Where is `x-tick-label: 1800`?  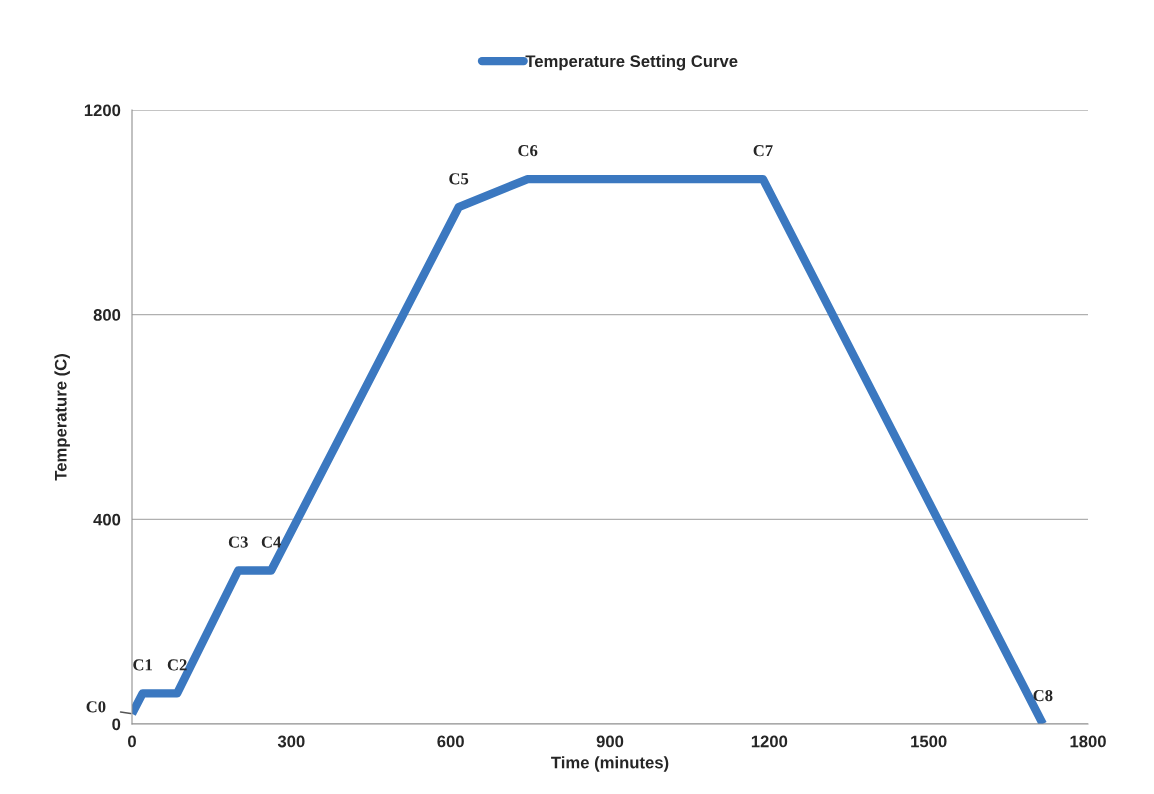
x-tick-label: 1800 is located at coordinates (1088, 741).